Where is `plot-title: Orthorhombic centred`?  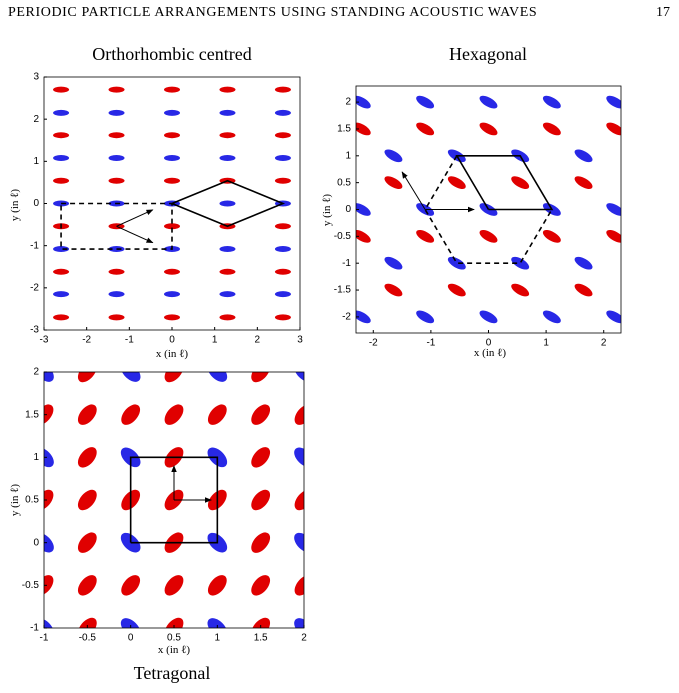
plot-title: Orthorhombic centred is located at coordinates (171, 54).